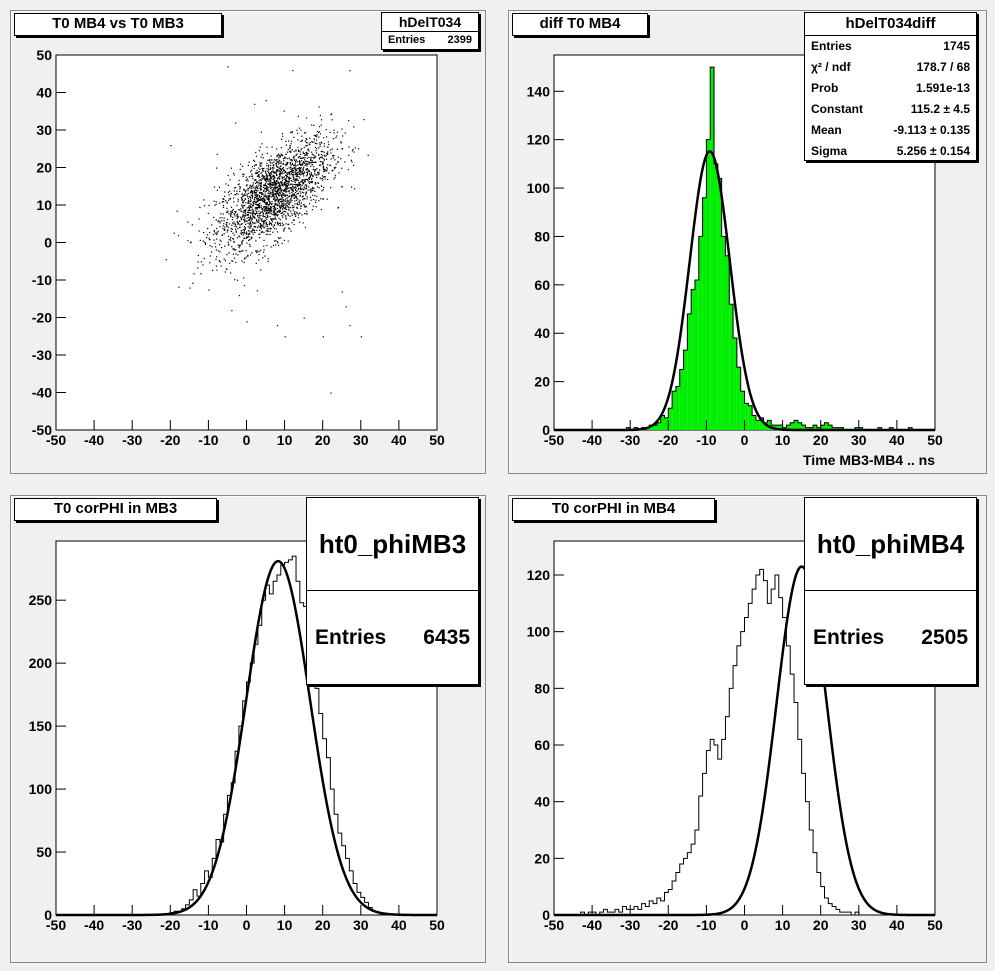  What do you see at coordinates (897, 440) in the screenshot?
I see `x-tick-label: 40` at bounding box center [897, 440].